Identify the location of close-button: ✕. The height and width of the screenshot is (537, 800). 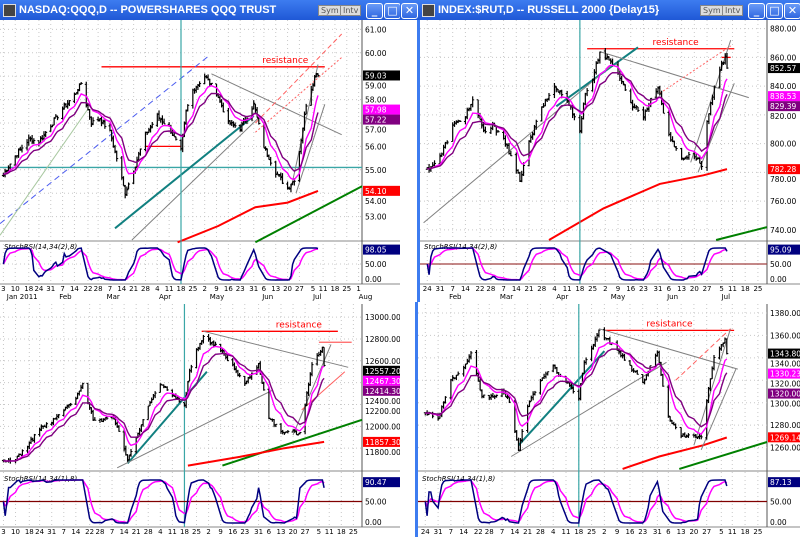
(792, 11).